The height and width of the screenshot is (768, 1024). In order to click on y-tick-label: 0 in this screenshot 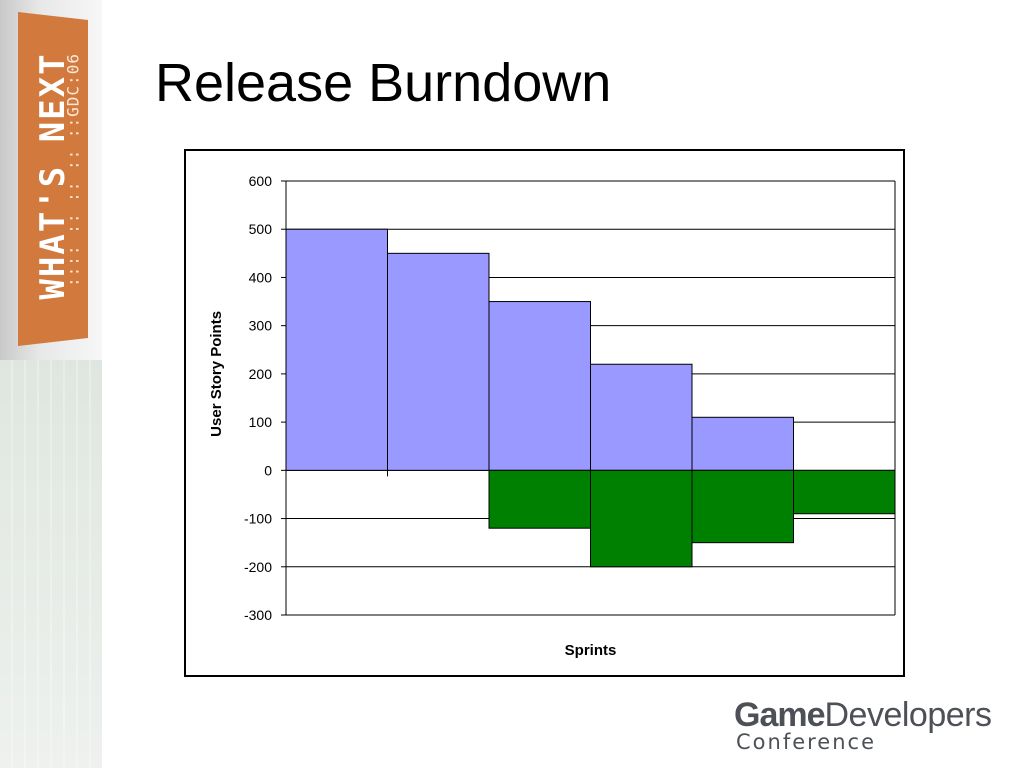, I will do `click(268, 470)`.